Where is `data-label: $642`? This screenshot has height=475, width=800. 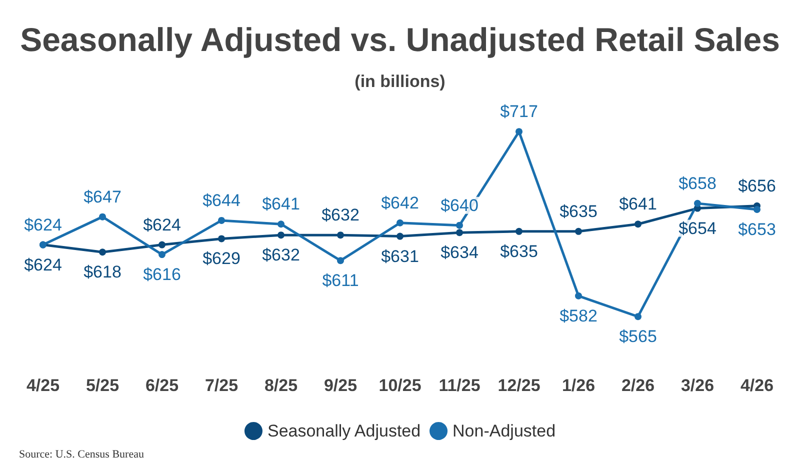
data-label: $642 is located at coordinates (400, 202).